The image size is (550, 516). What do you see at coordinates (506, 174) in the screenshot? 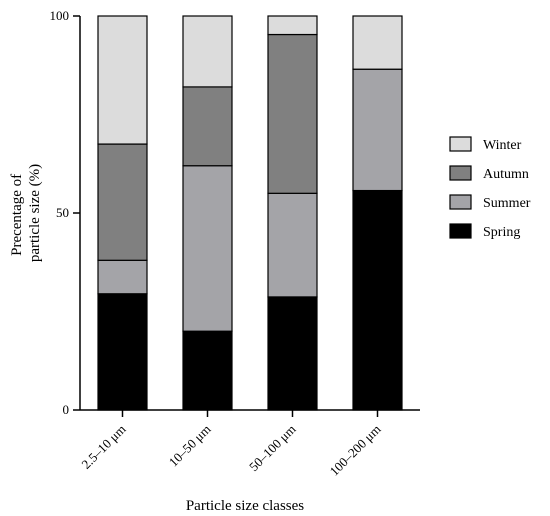
I see `legend-label-autumn: Autumn` at bounding box center [506, 174].